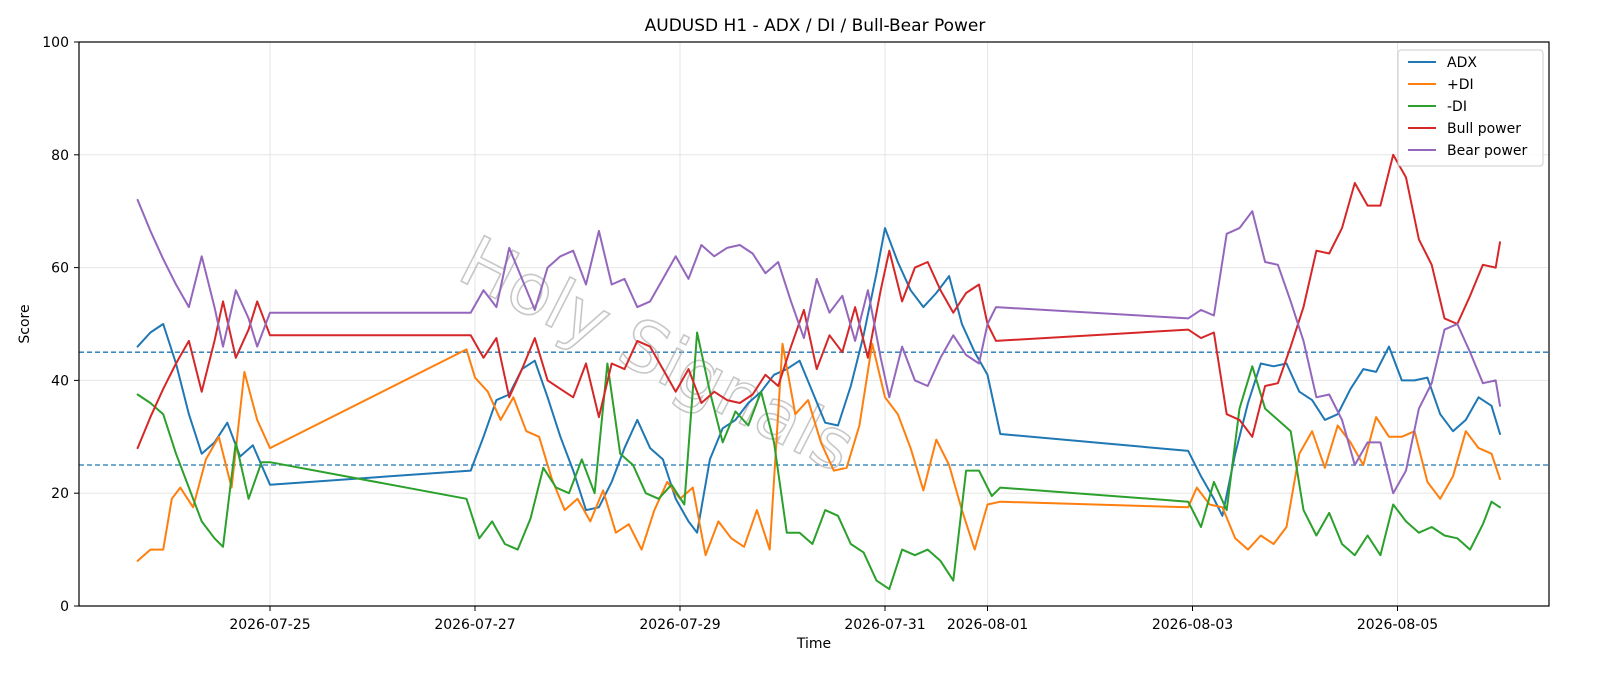 This screenshot has width=1600, height=686. I want to click on x-tick-label: 2026-07-25, so click(269, 625).